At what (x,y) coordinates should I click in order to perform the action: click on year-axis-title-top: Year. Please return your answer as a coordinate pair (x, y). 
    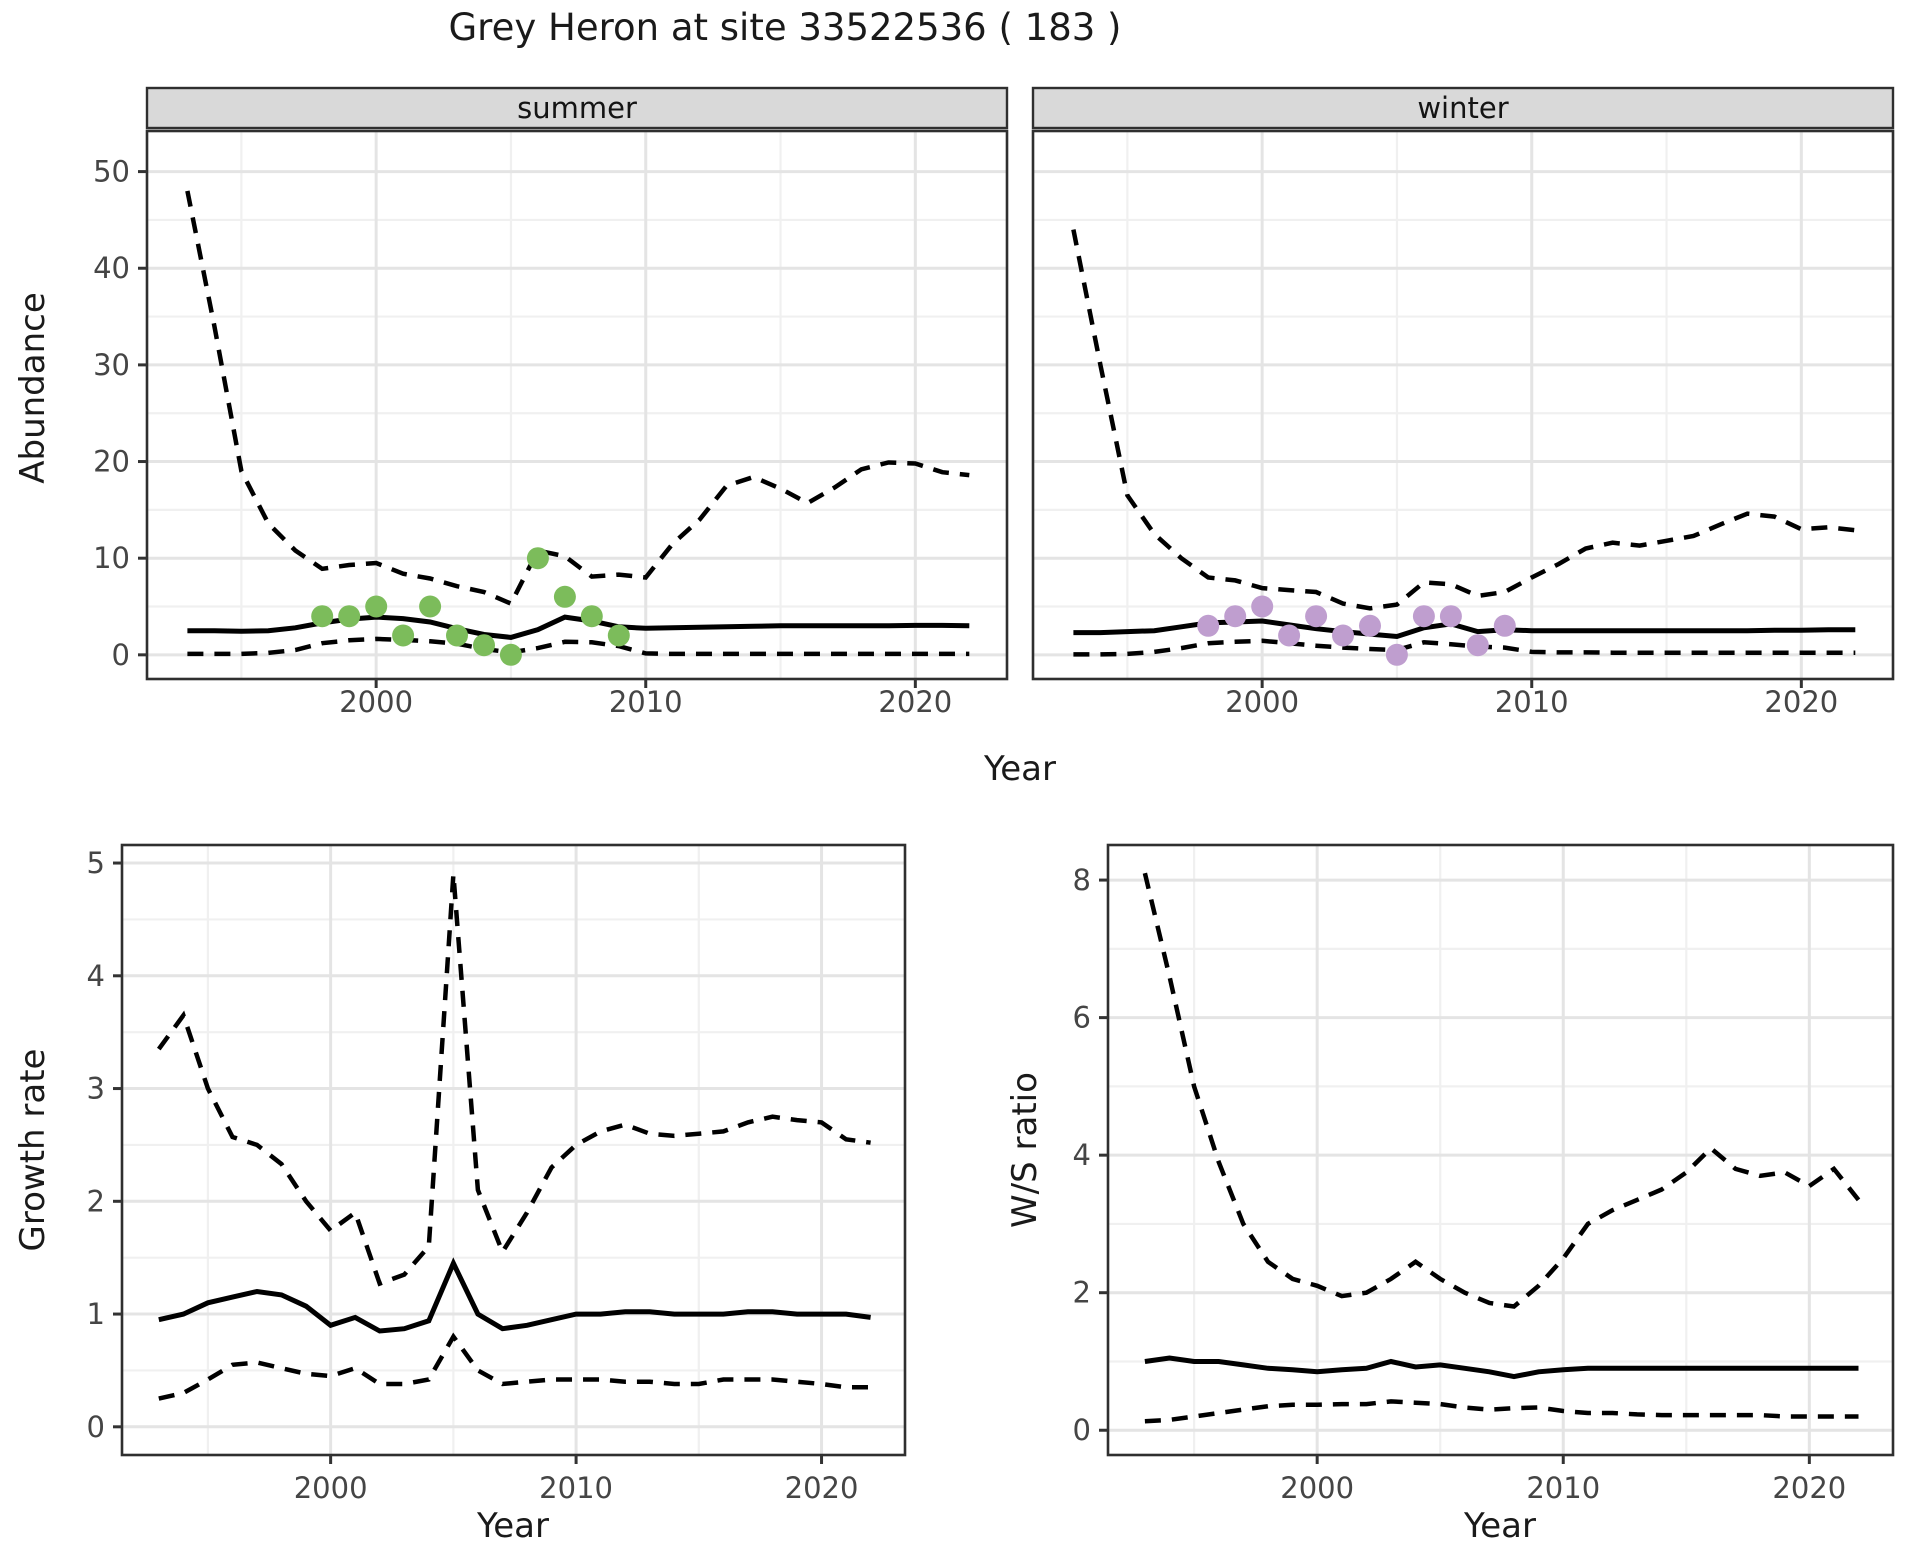
    Looking at the image, I should click on (1020, 769).